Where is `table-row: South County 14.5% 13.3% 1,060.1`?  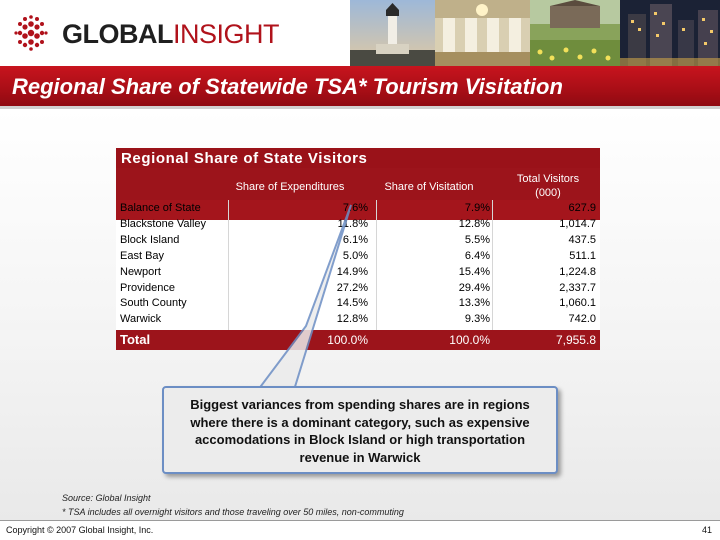 table-row: South County 14.5% 13.3% 1,060.1 is located at coordinates (358, 304).